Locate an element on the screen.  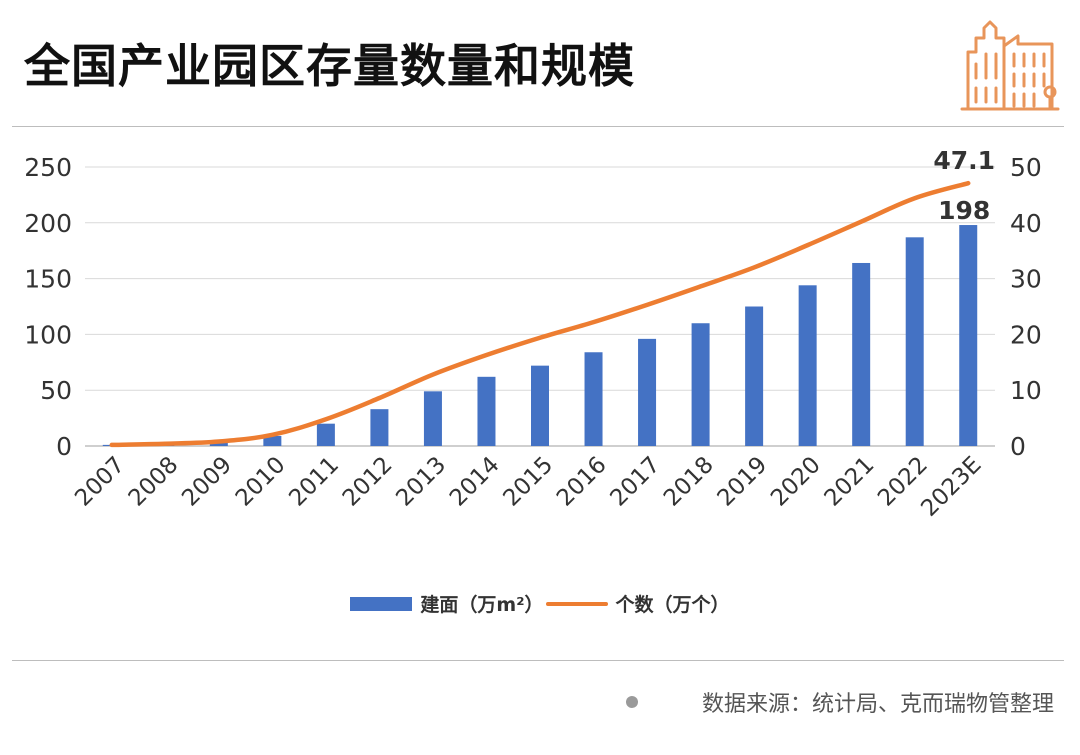
chart-legend: 建面（万m²） 个数（万个） is located at coordinates (540, 603).